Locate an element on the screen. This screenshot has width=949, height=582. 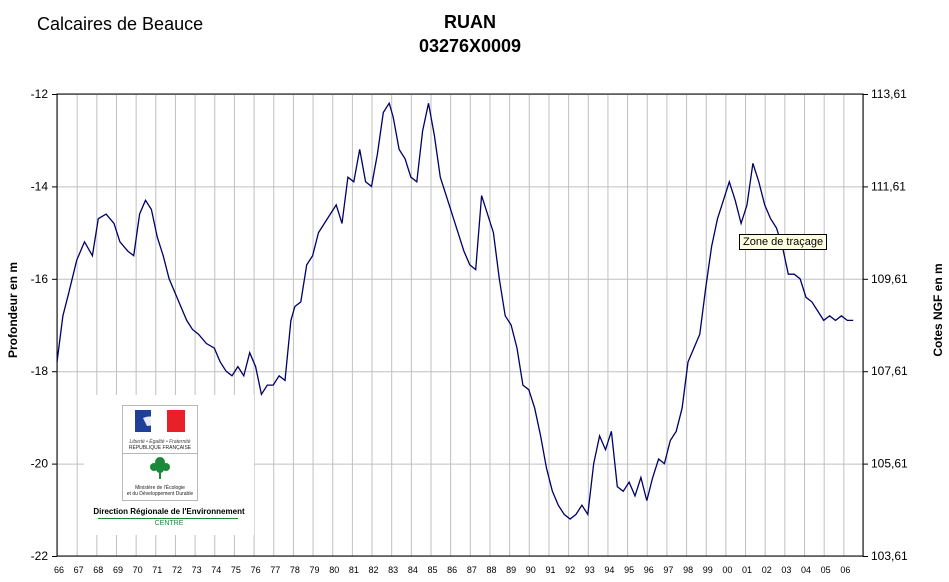
x-tick-label: 79 is located at coordinates (315, 570).